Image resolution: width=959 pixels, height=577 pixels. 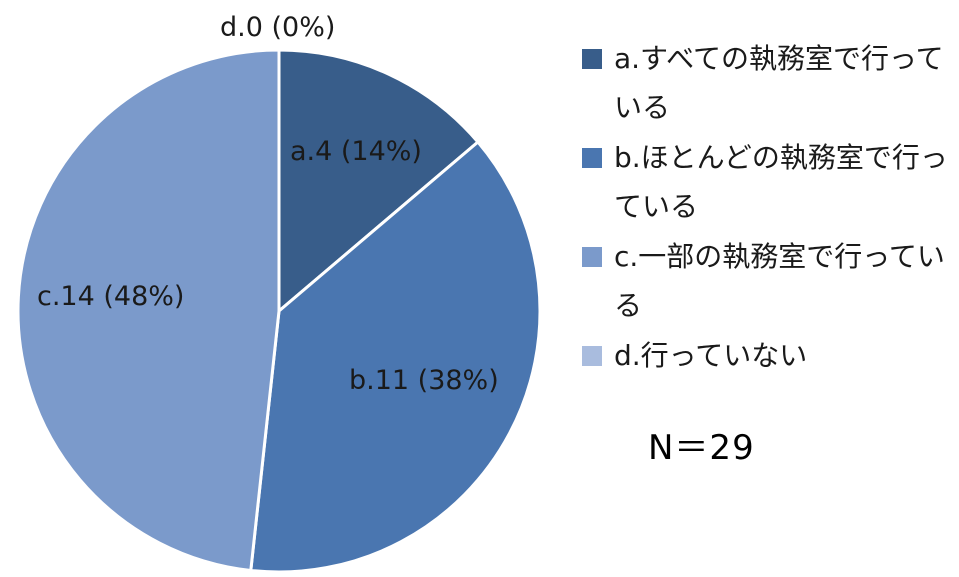 What do you see at coordinates (592, 257) in the screenshot?
I see `legend-swatch-c` at bounding box center [592, 257].